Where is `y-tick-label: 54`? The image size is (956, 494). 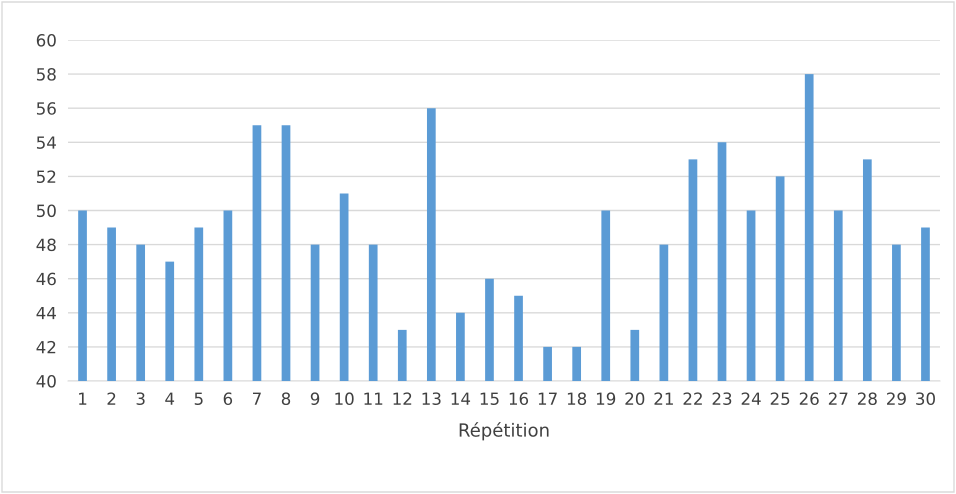
y-tick-label: 54 is located at coordinates (46, 142).